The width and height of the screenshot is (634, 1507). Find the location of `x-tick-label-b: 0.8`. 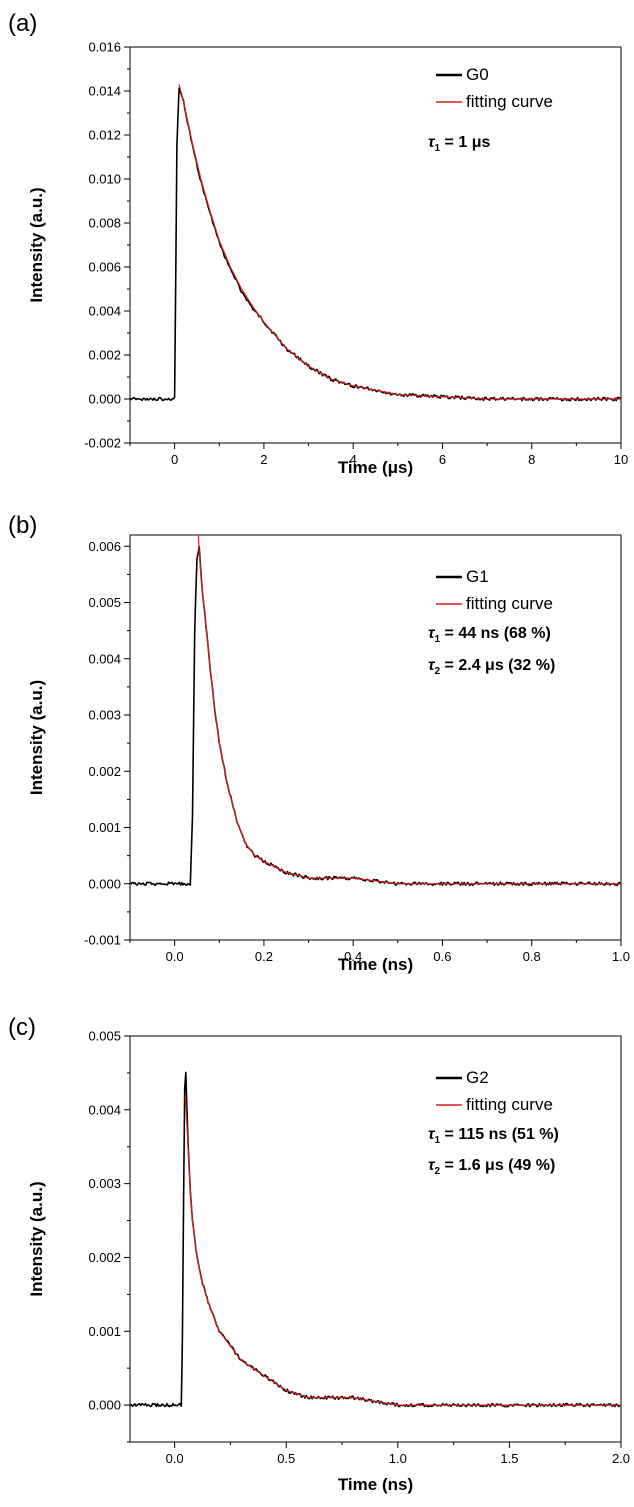

x-tick-label-b: 0.8 is located at coordinates (532, 956).